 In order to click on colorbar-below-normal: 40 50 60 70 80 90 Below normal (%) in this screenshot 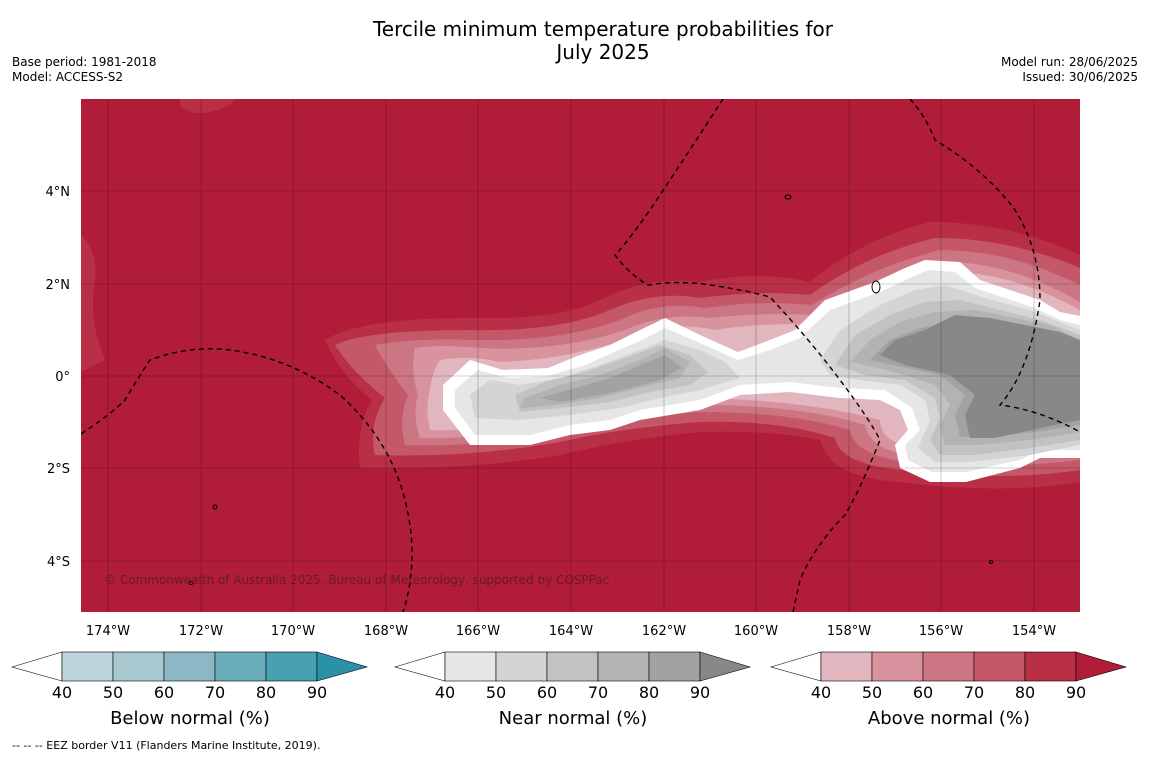, I will do `click(190, 695)`.